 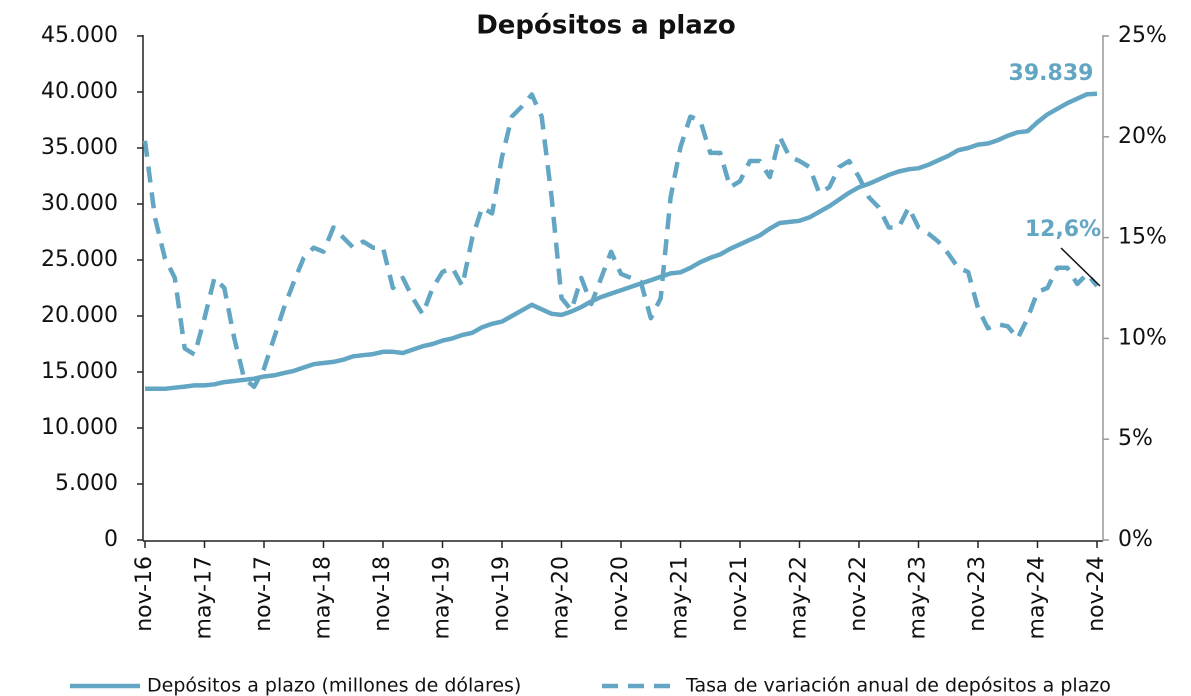 What do you see at coordinates (79, 147) in the screenshot?
I see `y-tick-label: 35.000` at bounding box center [79, 147].